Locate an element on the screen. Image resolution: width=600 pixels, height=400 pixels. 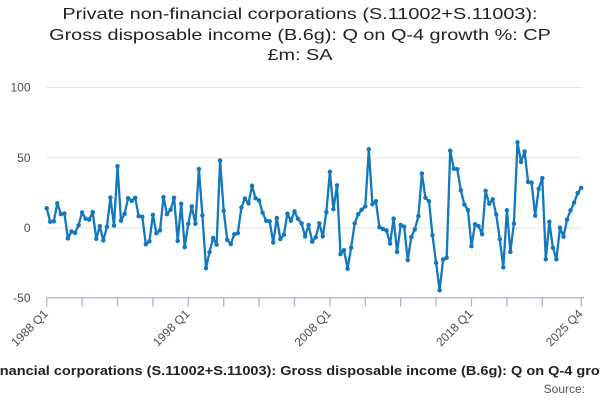
svg-text: 2025 Q4 is located at coordinates (564, 327).